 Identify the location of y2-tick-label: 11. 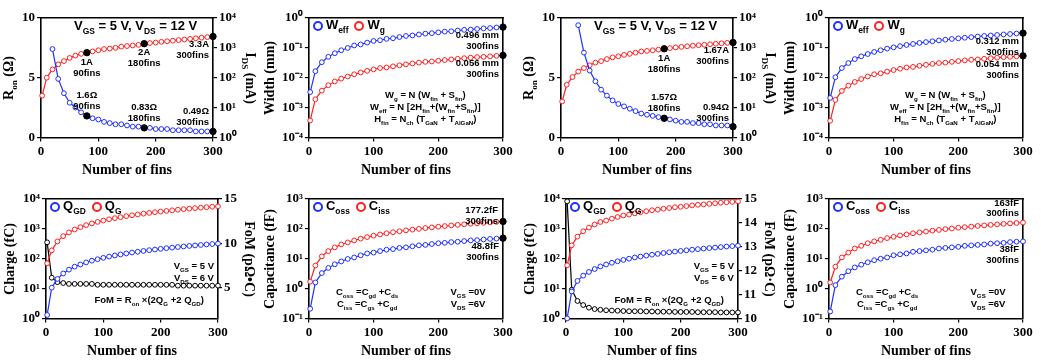
(750, 293).